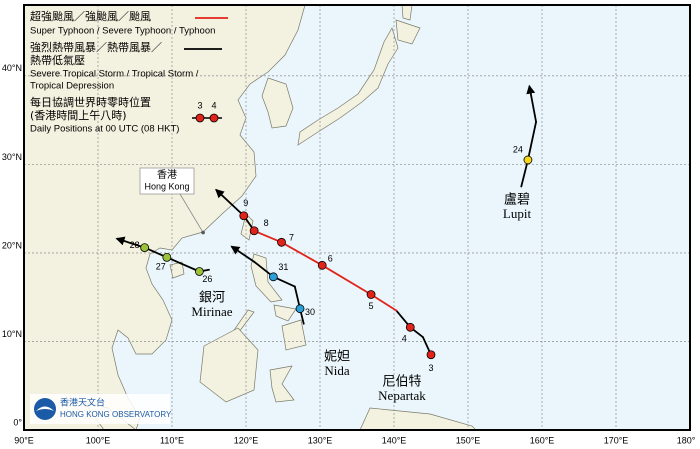  Describe the element at coordinates (285, 313) in the screenshot. I see `visayas` at that location.